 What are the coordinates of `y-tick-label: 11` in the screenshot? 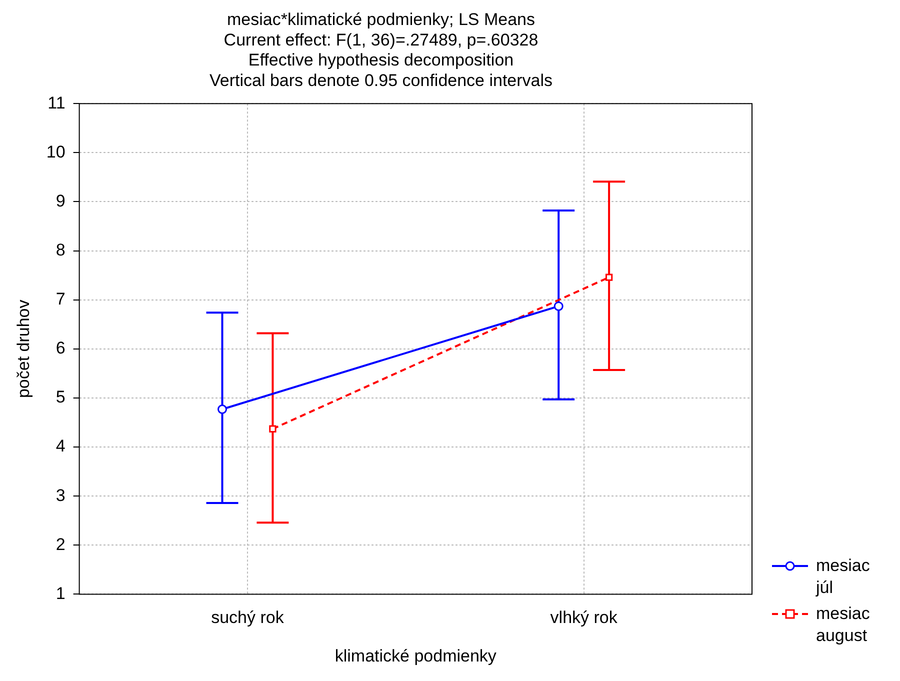 It's located at (57, 102).